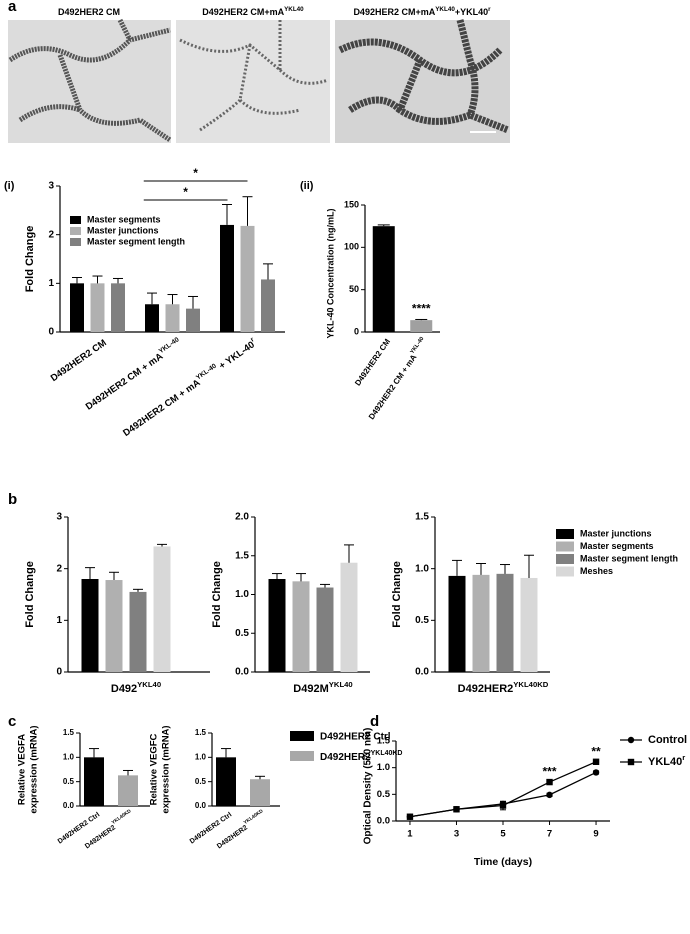 The width and height of the screenshot is (690, 934). What do you see at coordinates (12, 7) in the screenshot?
I see `panel-label: a` at bounding box center [12, 7].